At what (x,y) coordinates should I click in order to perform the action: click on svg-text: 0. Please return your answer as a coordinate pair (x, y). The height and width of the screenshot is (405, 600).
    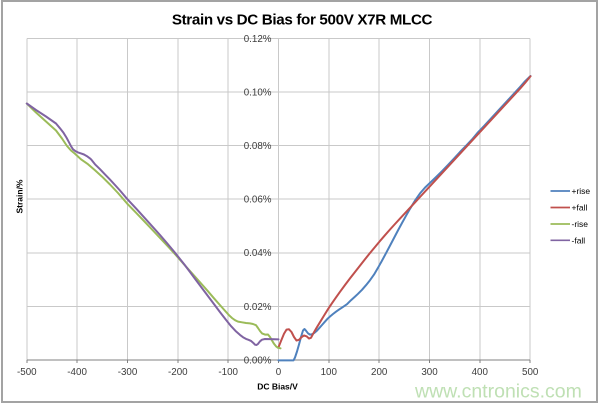
    Looking at the image, I should click on (279, 372).